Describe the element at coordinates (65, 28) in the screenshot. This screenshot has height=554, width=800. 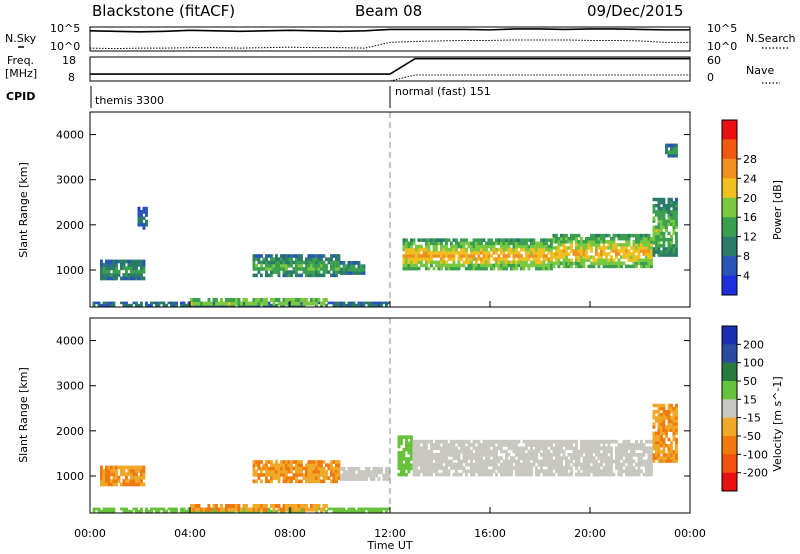
I see `nsky-tick-top: 10^5` at that location.